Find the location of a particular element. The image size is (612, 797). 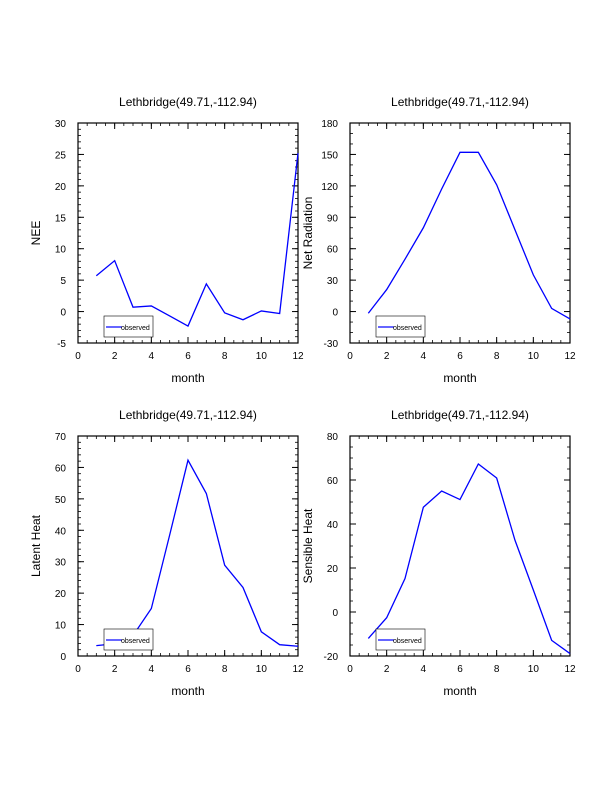

y-tick-label: -5 is located at coordinates (61, 344).